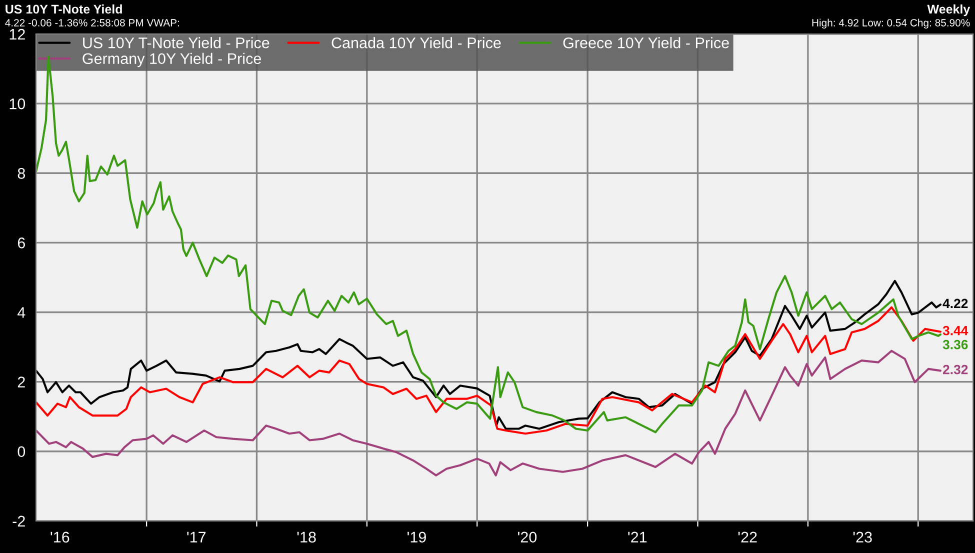  I want to click on legend-label: US 10Y T-Note Yield - Price, so click(176, 42).